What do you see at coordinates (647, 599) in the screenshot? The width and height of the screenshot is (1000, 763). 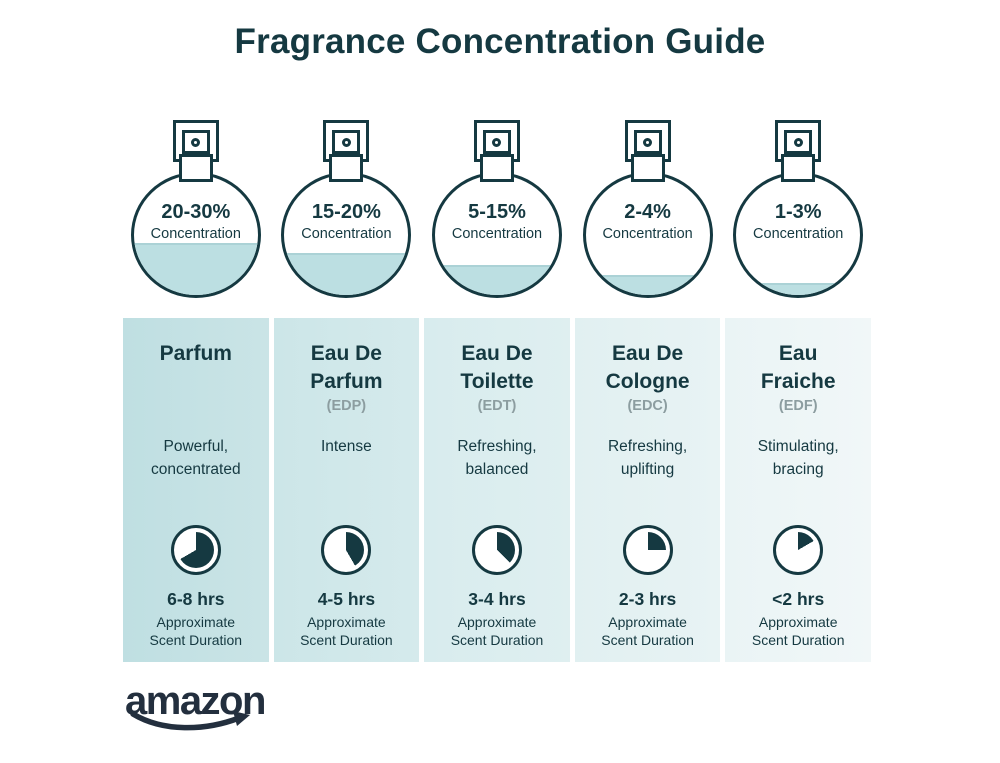 I see `duration-value: 2-3 hrs` at bounding box center [647, 599].